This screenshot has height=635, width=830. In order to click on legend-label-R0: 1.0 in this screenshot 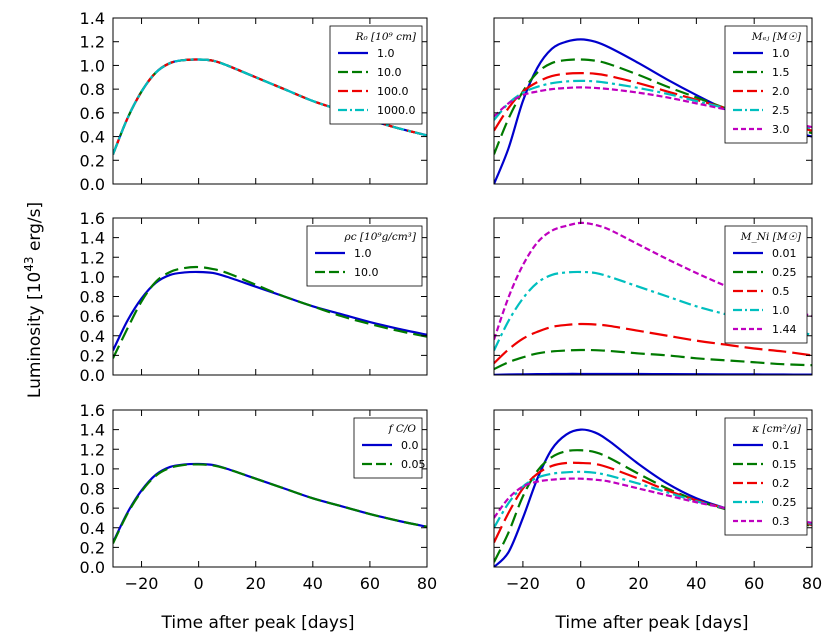, I will do `click(386, 53)`.